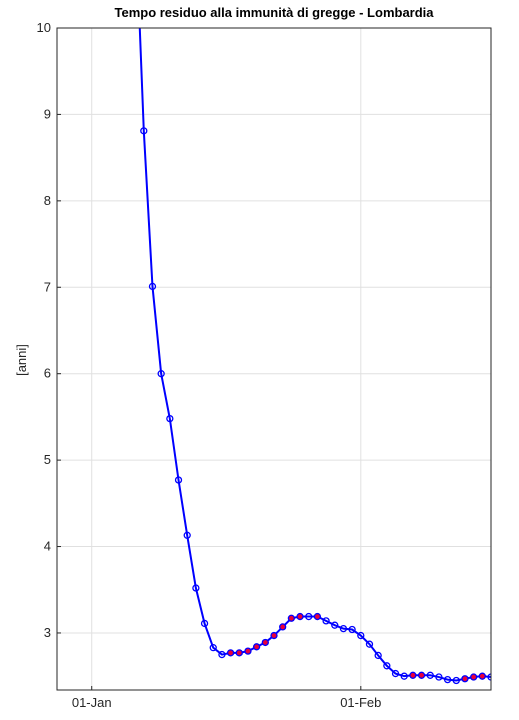  I want to click on y-tick-label: 5, so click(47, 459).